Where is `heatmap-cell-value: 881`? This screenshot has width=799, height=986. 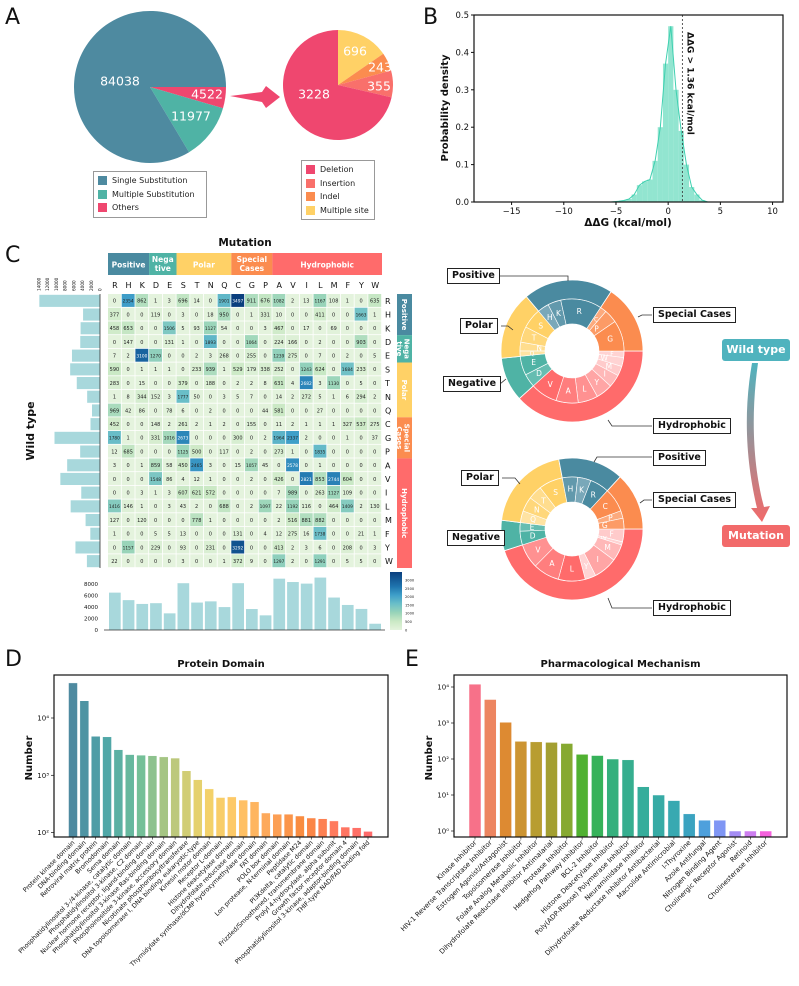 heatmap-cell-value: 881 is located at coordinates (306, 521).